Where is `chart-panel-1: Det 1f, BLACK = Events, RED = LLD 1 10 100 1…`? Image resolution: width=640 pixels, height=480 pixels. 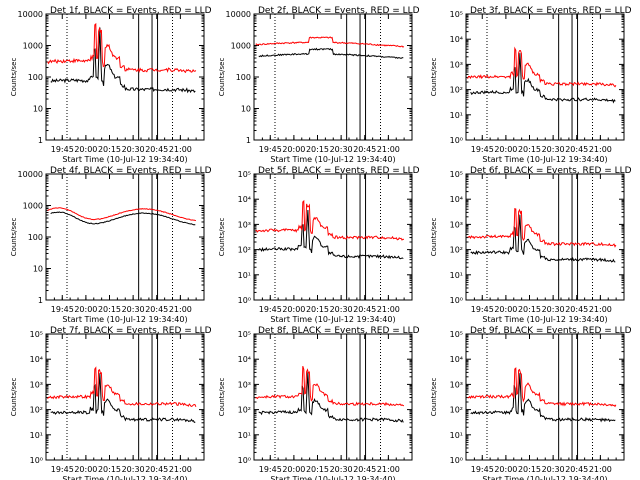 chart-panel-1: Det 1f, BLACK = Events, RED = LLD 1 10 100 1… is located at coordinates (111, 85).